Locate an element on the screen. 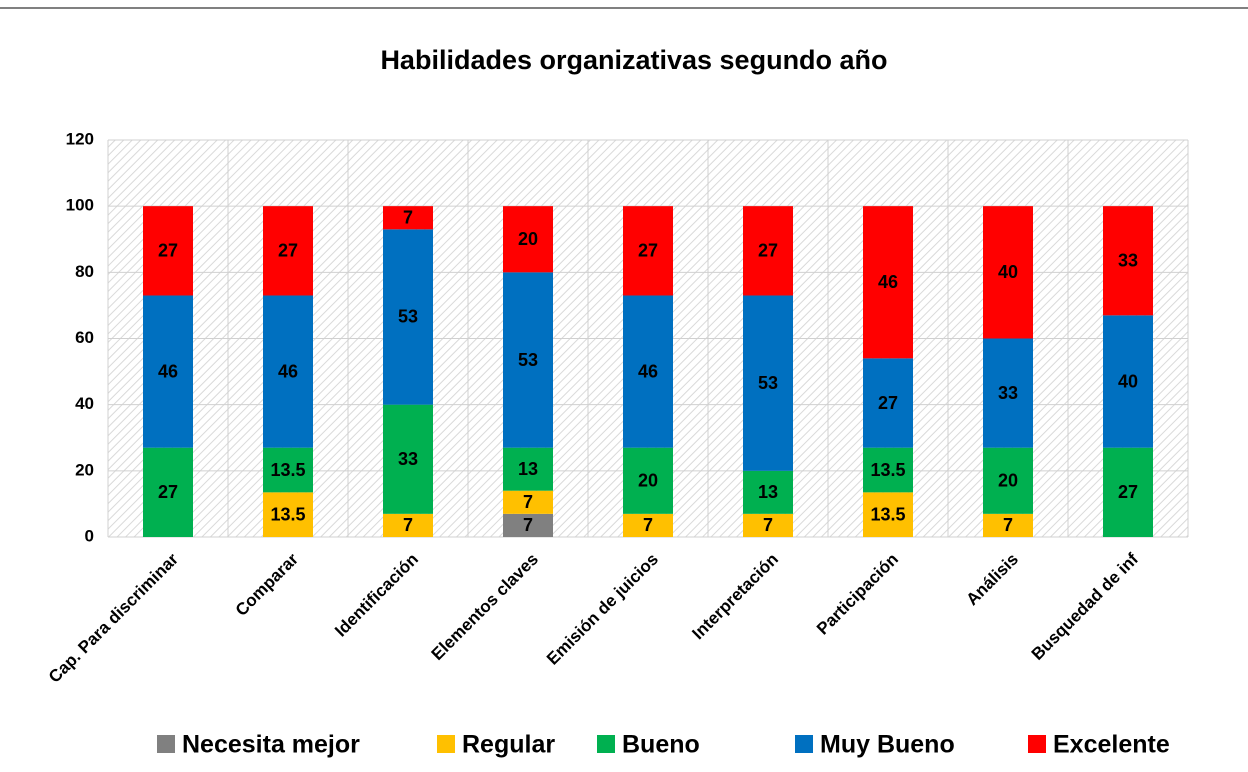 The width and height of the screenshot is (1248, 772). x-tick-label: Interpretación is located at coordinates (735, 597).